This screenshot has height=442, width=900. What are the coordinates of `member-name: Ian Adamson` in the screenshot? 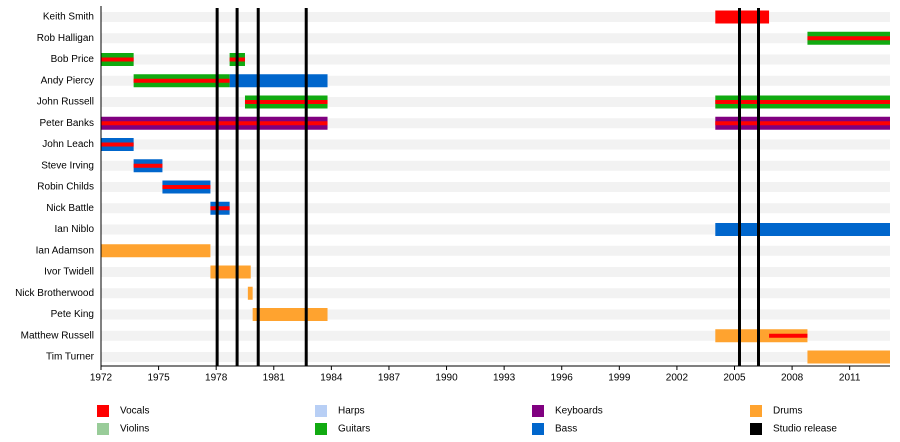 It's located at (65, 250).